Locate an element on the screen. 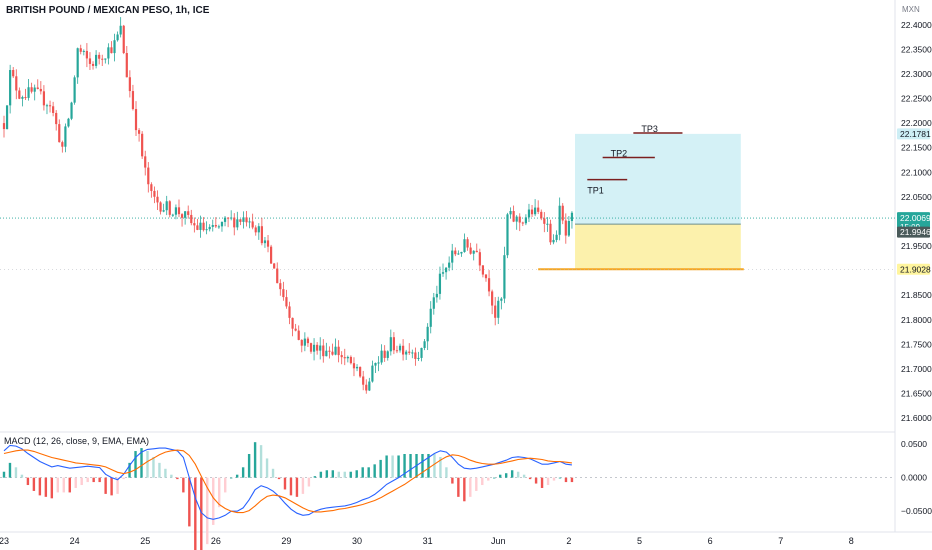 The width and height of the screenshot is (932, 550). y-tick-label: 22.3500 is located at coordinates (916, 49).